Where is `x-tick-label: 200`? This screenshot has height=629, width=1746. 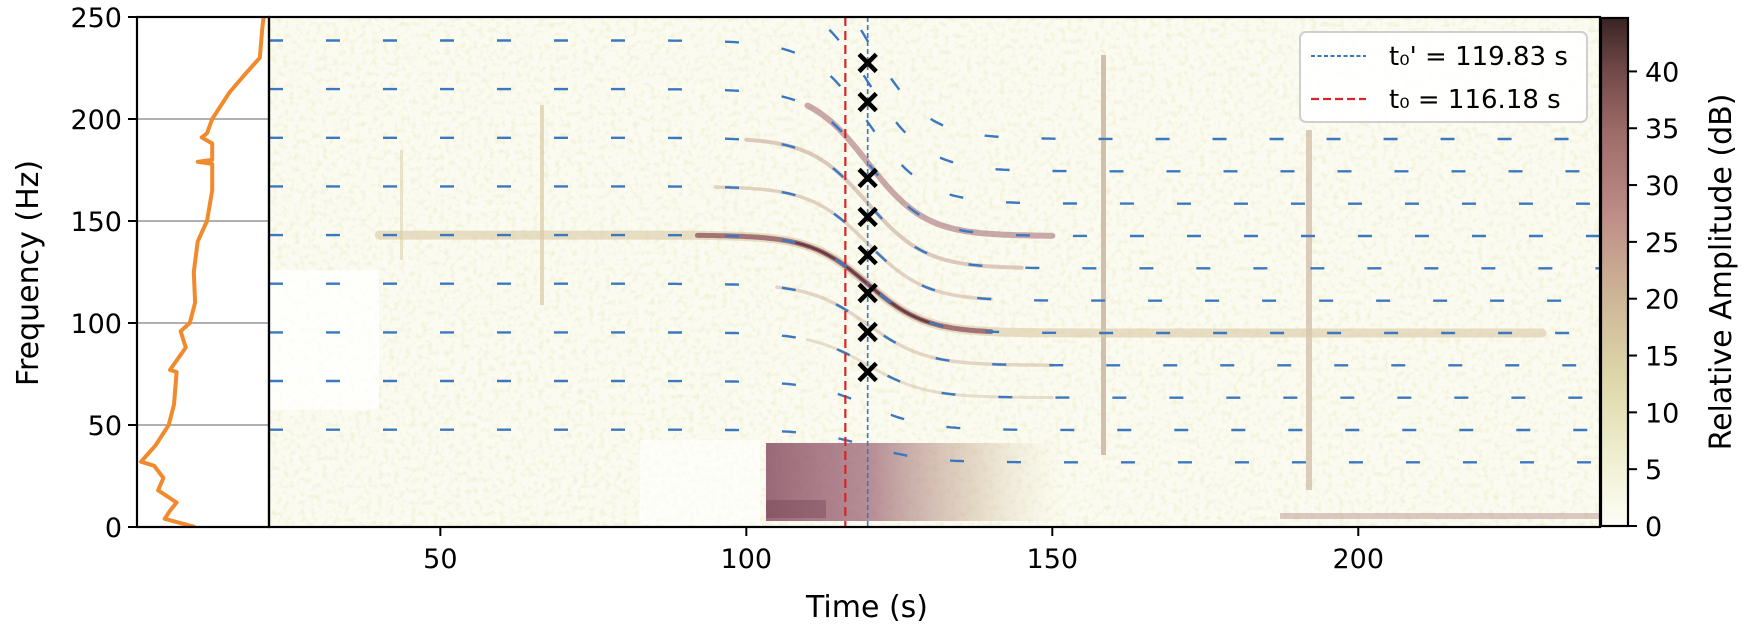
x-tick-label: 200 is located at coordinates (1359, 559).